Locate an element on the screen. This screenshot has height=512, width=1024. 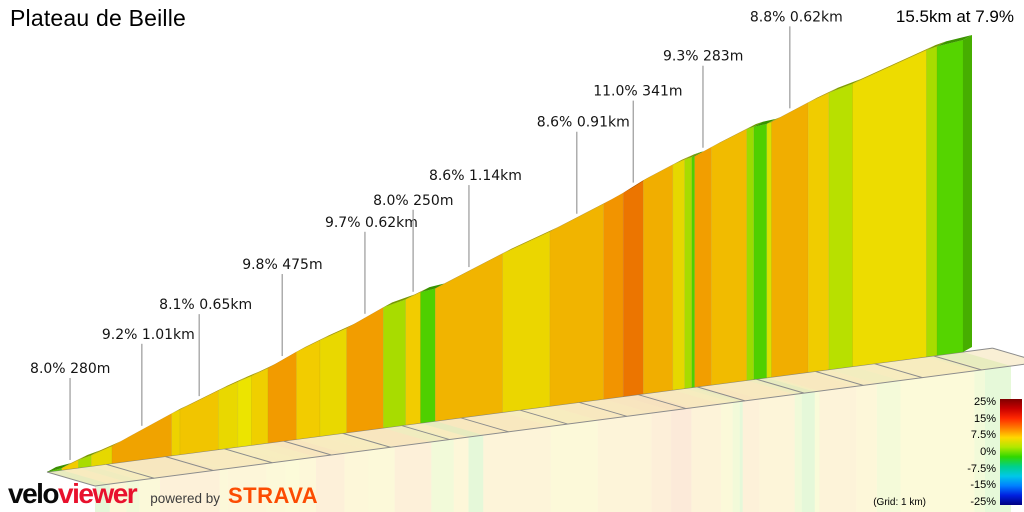
legend-tick-label: -7.5% is located at coordinates (981, 468).